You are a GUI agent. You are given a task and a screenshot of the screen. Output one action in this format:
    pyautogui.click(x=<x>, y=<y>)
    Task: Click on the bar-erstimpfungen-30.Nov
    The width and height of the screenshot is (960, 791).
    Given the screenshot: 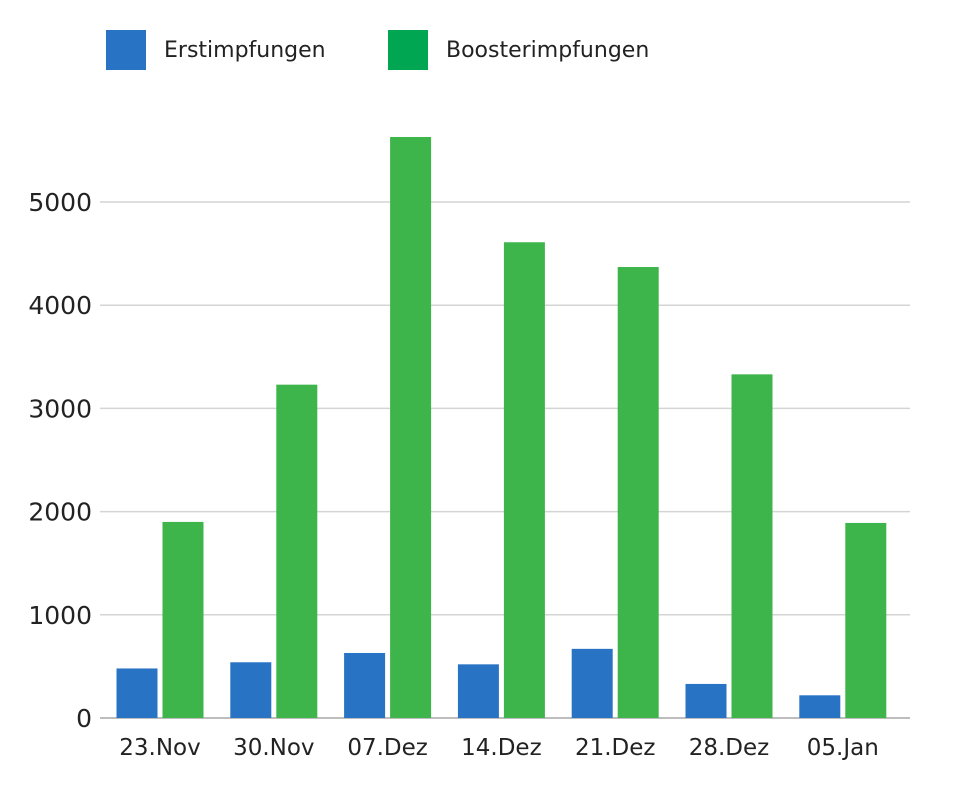 What is the action you would take?
    pyautogui.click(x=251, y=690)
    